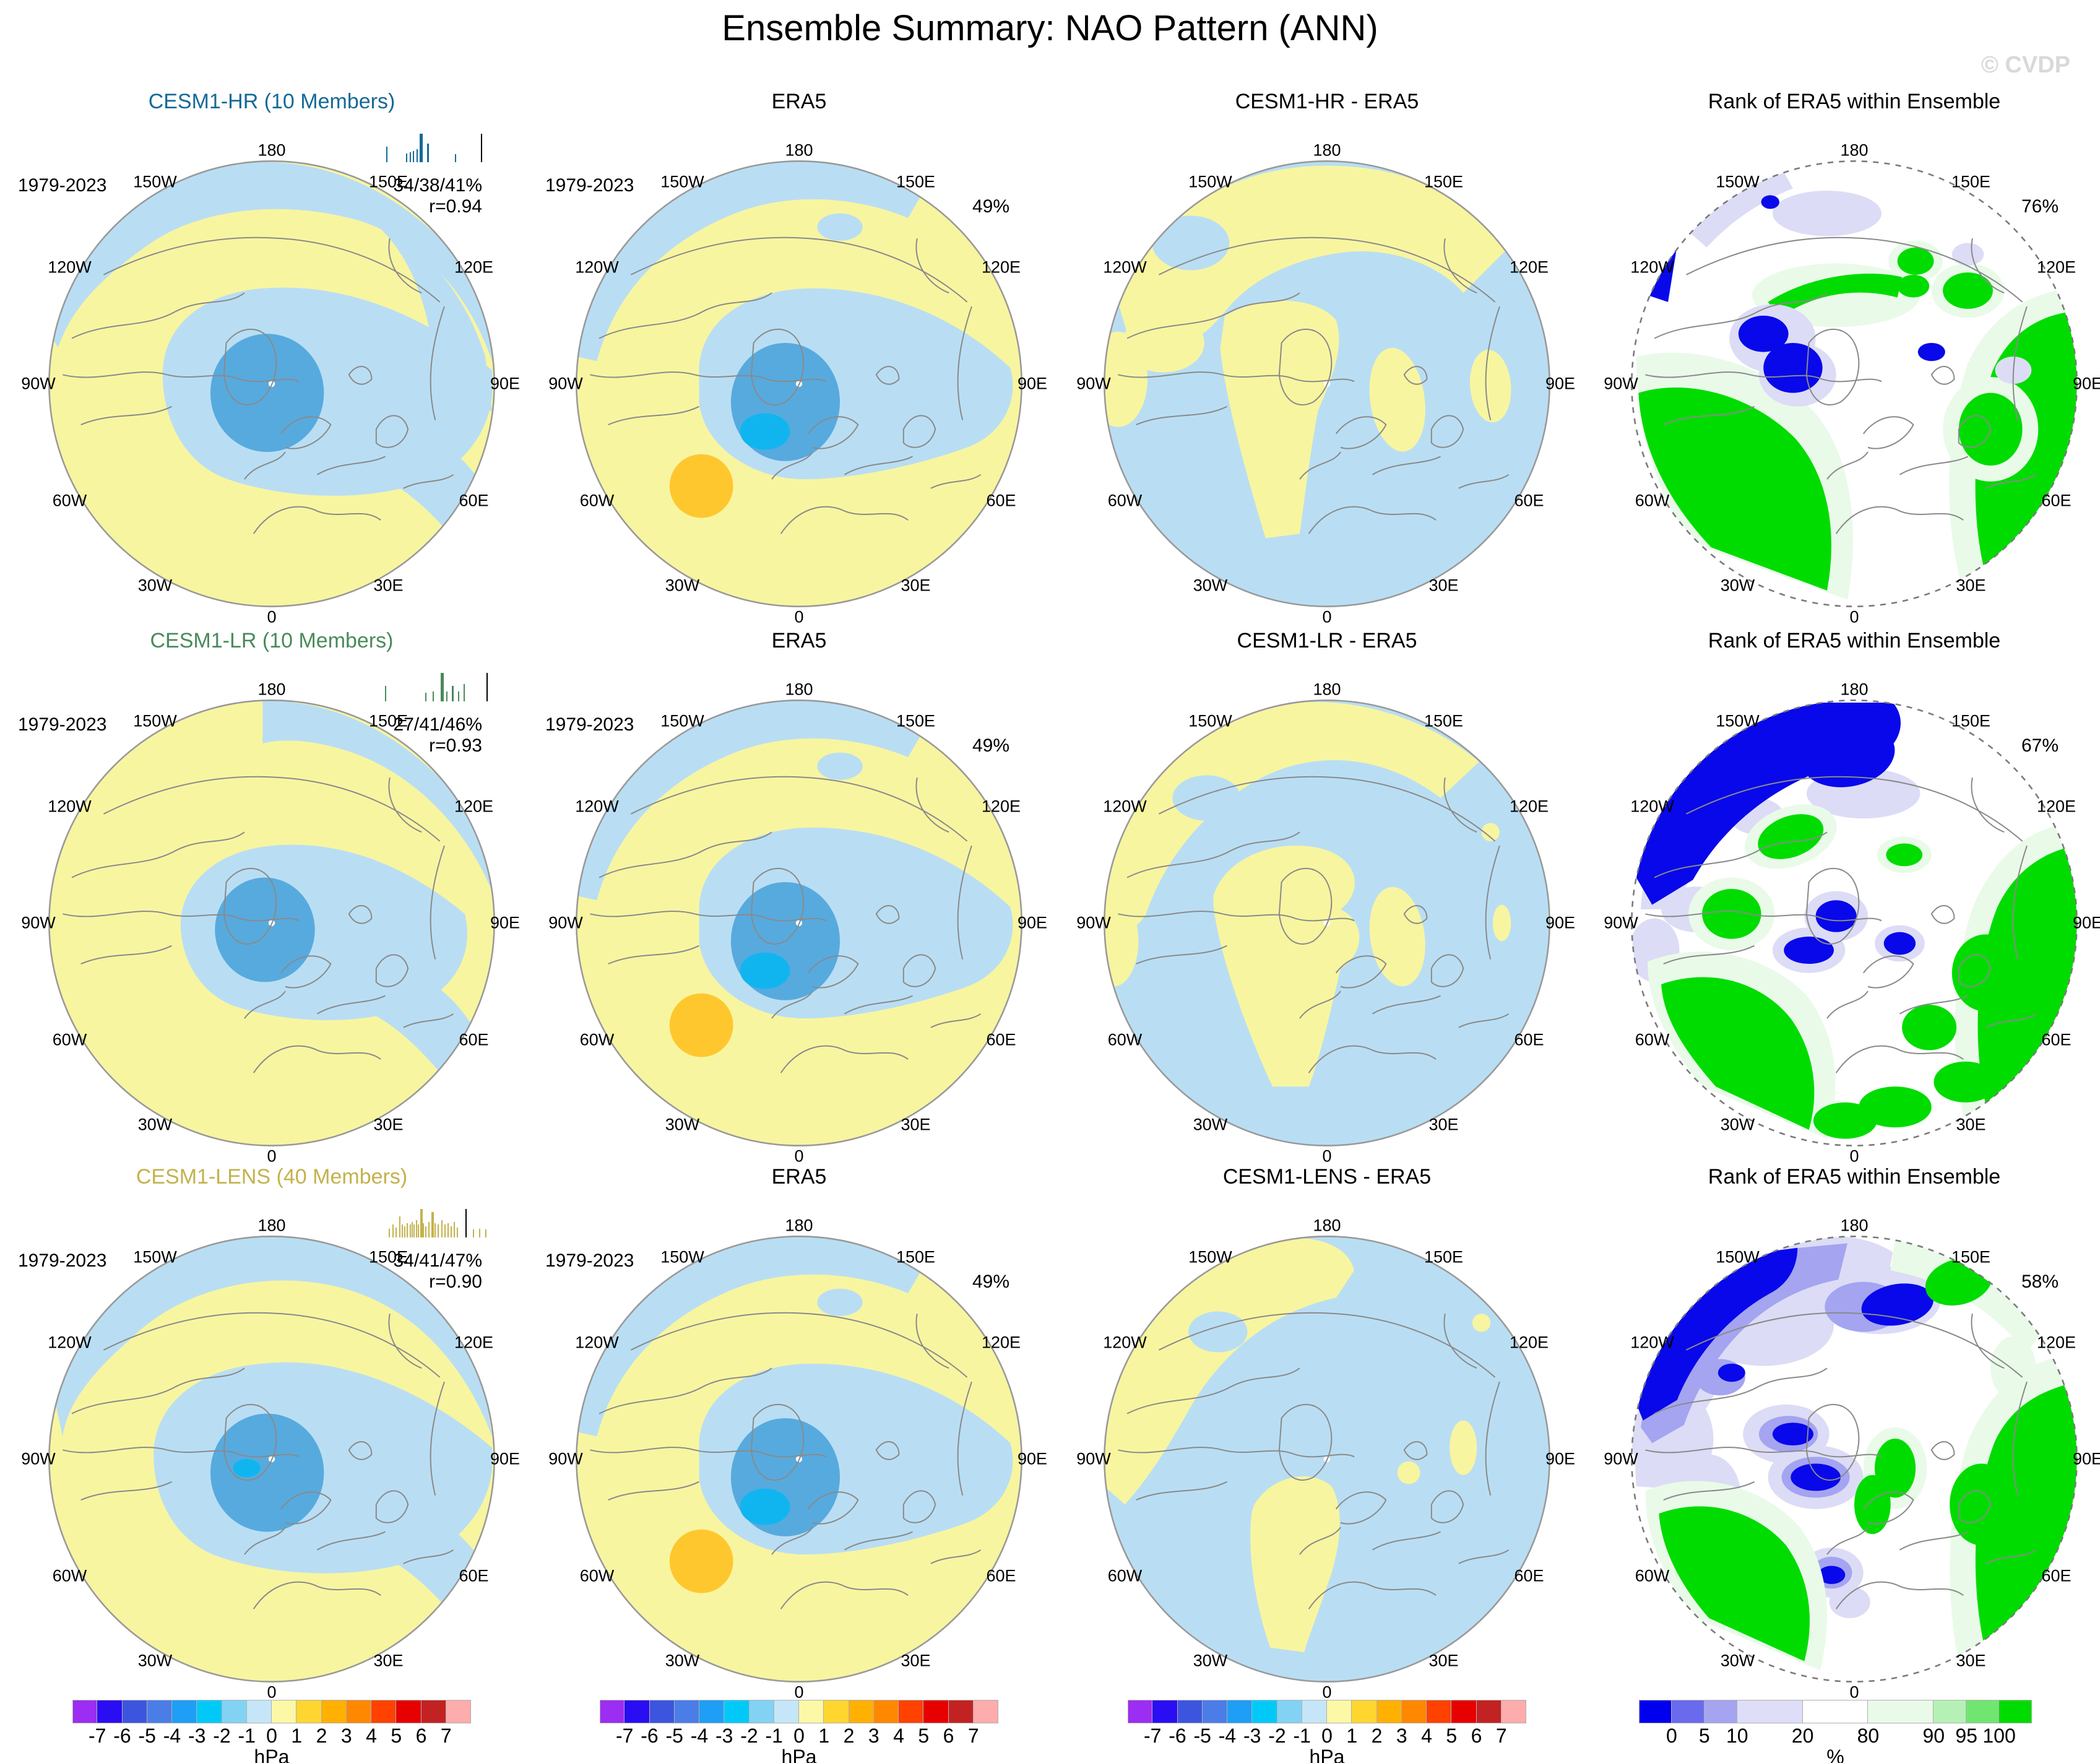 This screenshot has height=1763, width=2100. I want to click on colorbar-tick-label: -3, so click(1252, 1736).